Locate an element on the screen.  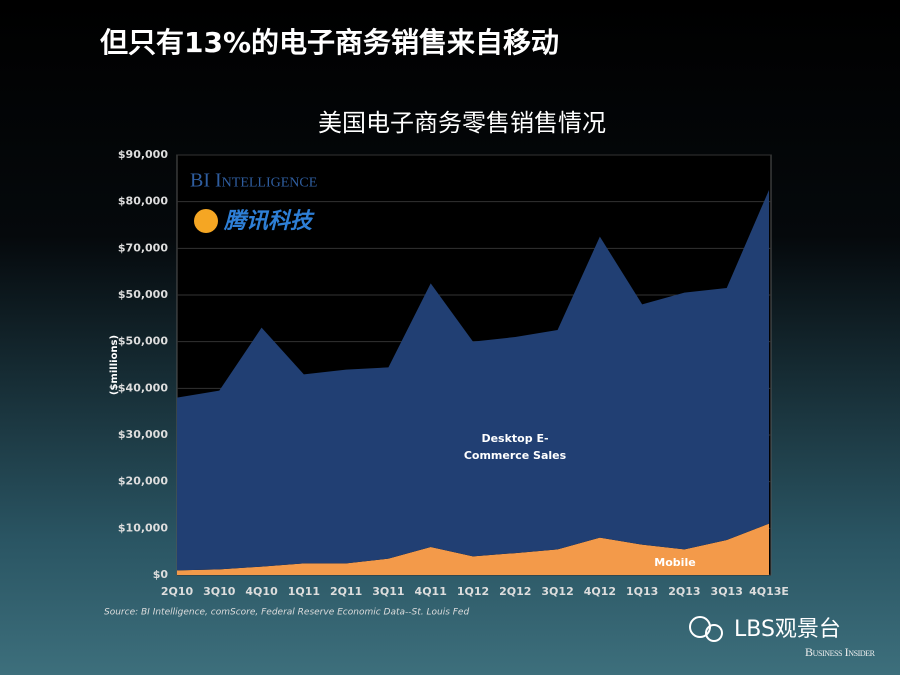
page-title: 但只有13%的电子商务销售来自移动 is located at coordinates (329, 42).